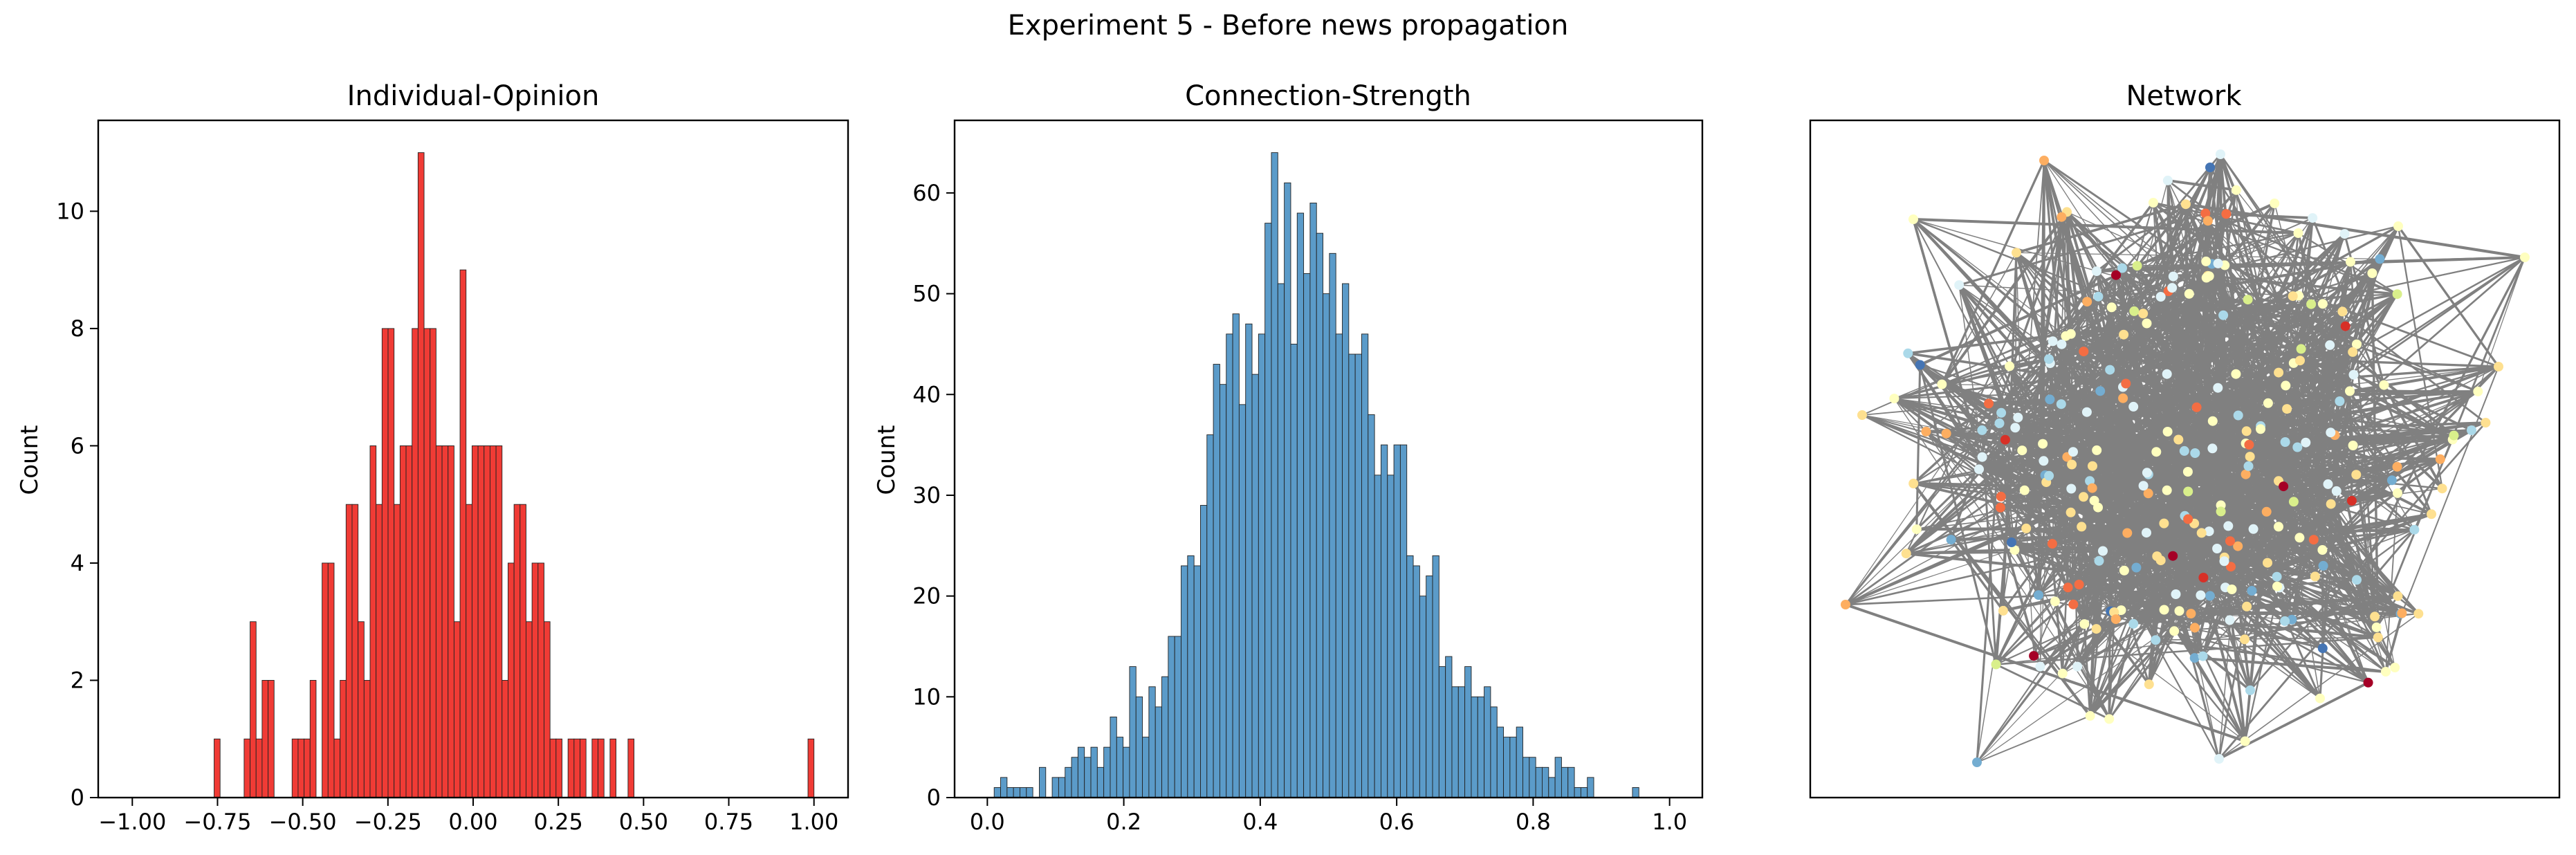 The height and width of the screenshot is (855, 2576). Describe the element at coordinates (813, 822) in the screenshot. I see `opinion-x-tick-label: 1.00` at that location.